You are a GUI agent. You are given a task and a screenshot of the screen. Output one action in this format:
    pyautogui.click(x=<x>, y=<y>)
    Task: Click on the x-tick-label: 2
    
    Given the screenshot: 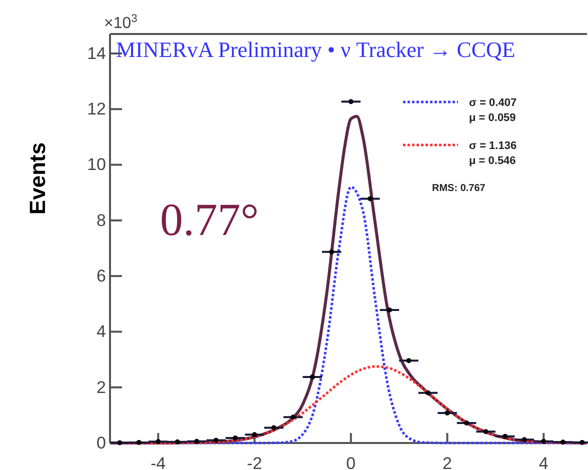 What is the action you would take?
    pyautogui.click(x=447, y=462)
    